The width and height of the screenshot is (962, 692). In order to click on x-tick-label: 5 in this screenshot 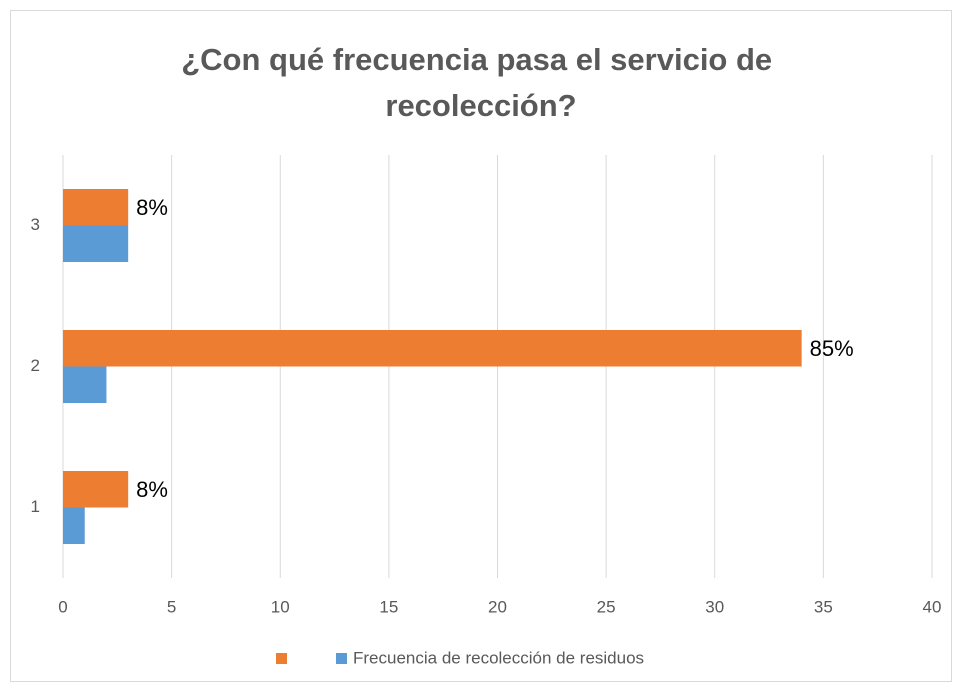, I will do `click(171, 606)`.